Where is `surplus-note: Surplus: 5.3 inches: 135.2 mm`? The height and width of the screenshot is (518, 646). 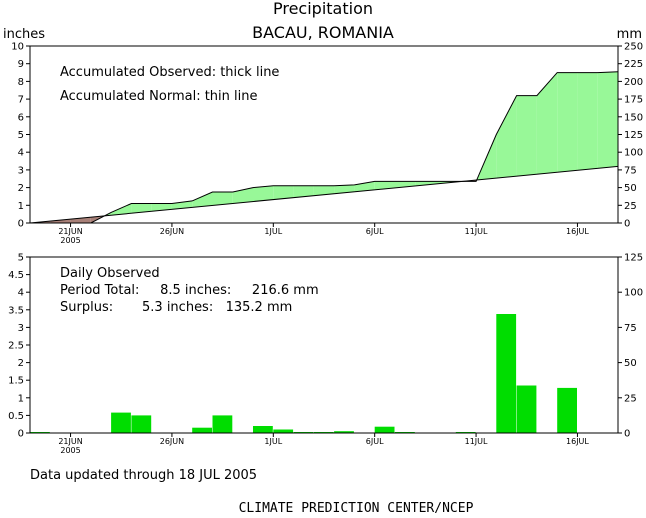
surplus-note: Surplus: 5.3 inches: 135.2 mm is located at coordinates (176, 307).